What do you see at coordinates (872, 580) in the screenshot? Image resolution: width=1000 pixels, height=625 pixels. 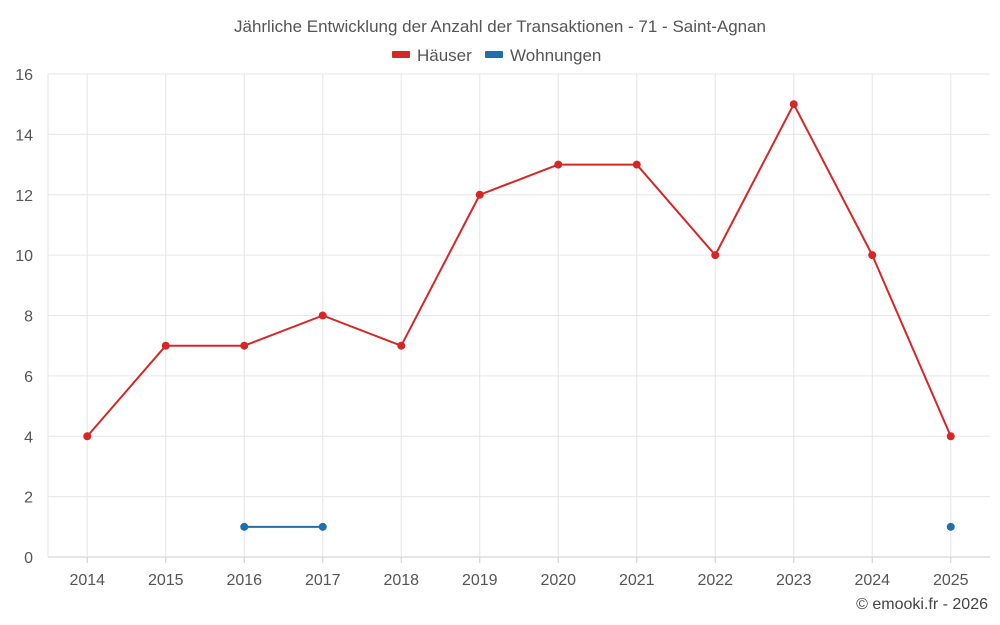 I see `x-tick-label: 2024` at bounding box center [872, 580].